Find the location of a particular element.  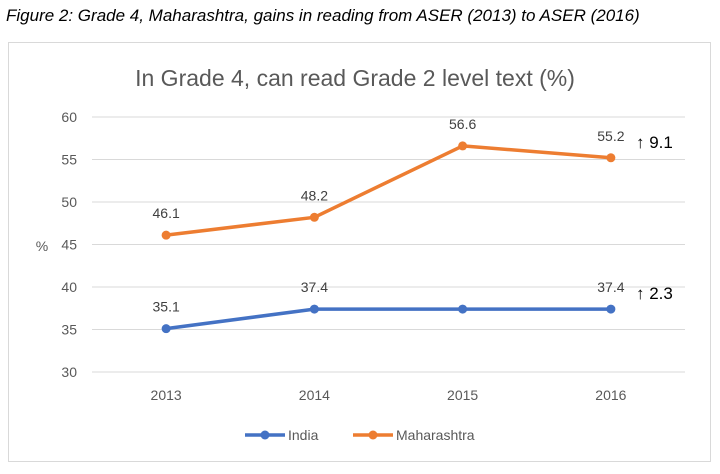

data-label: 56.6 is located at coordinates (462, 124).